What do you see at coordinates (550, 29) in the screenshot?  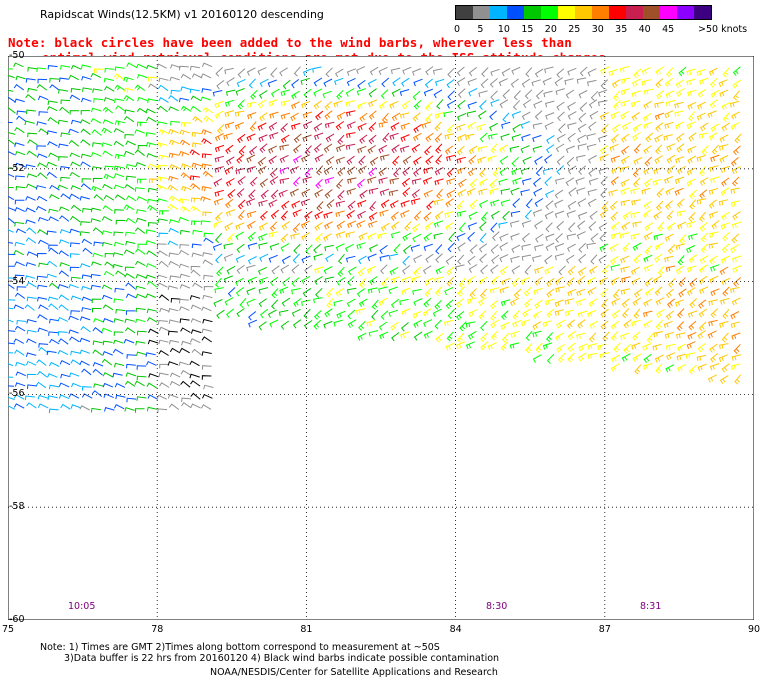 I see `legend-label: 20` at bounding box center [550, 29].